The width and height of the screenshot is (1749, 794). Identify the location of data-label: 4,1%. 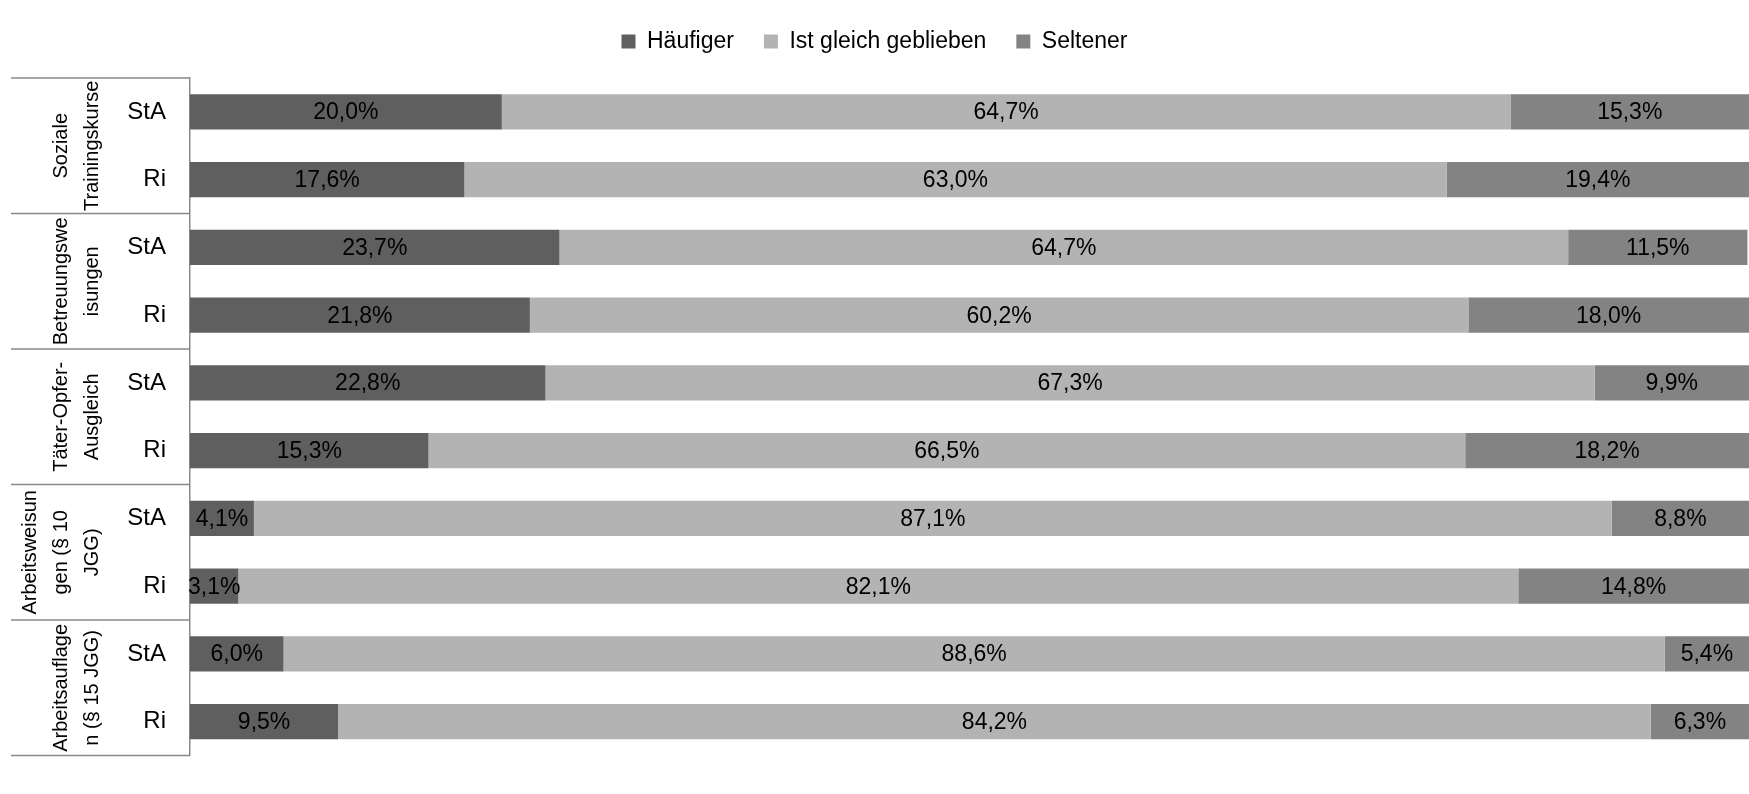
(222, 517).